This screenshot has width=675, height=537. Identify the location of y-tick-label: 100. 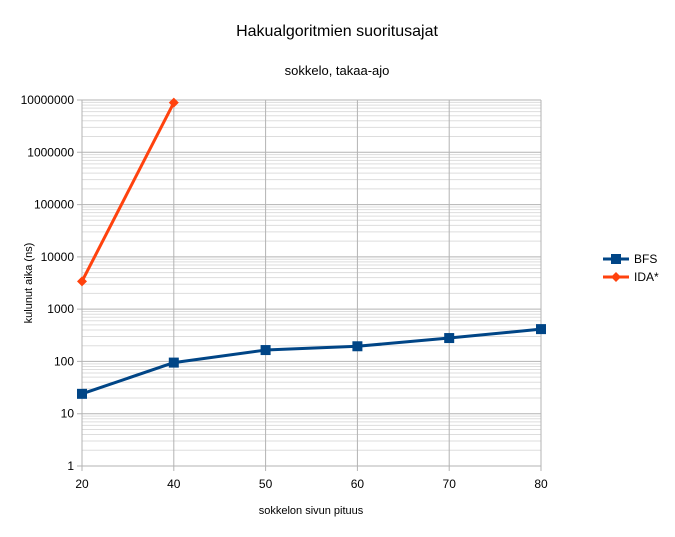
(64, 361).